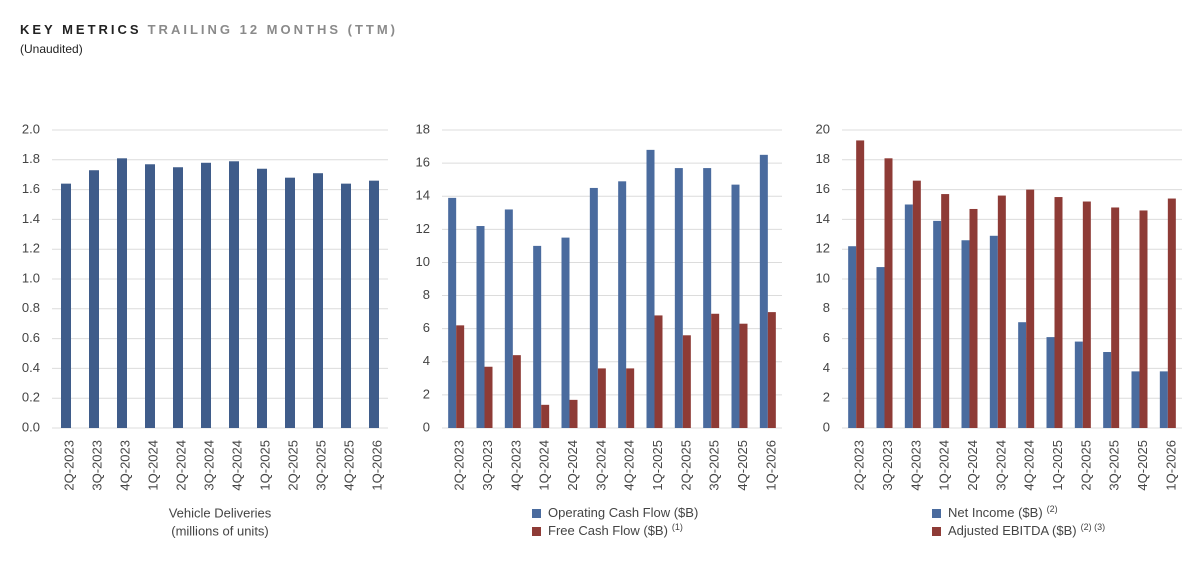  Describe the element at coordinates (220, 512) in the screenshot. I see `x-axis-label: Vehicle Deliveries` at that location.